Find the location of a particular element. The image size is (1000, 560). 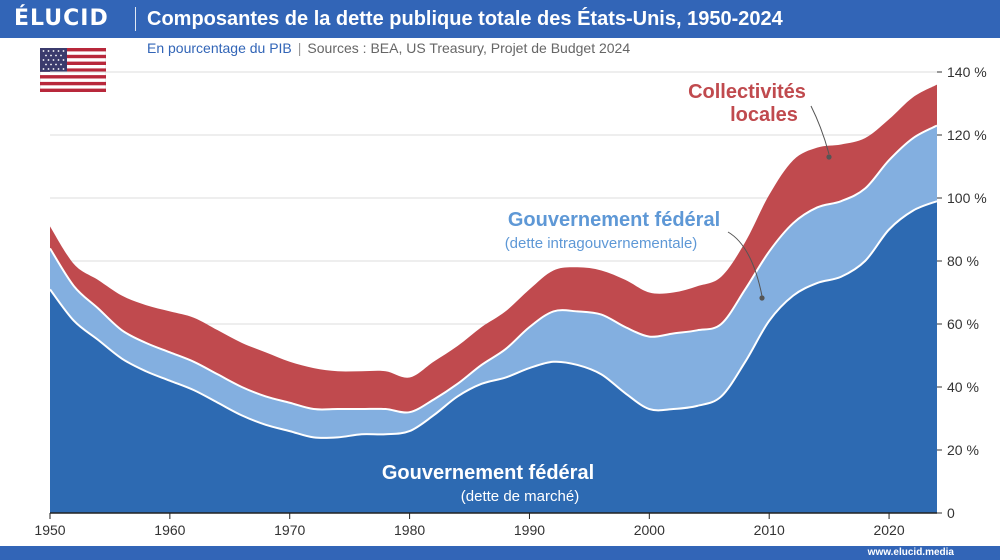

leader-line-local is located at coordinates (820, 130).